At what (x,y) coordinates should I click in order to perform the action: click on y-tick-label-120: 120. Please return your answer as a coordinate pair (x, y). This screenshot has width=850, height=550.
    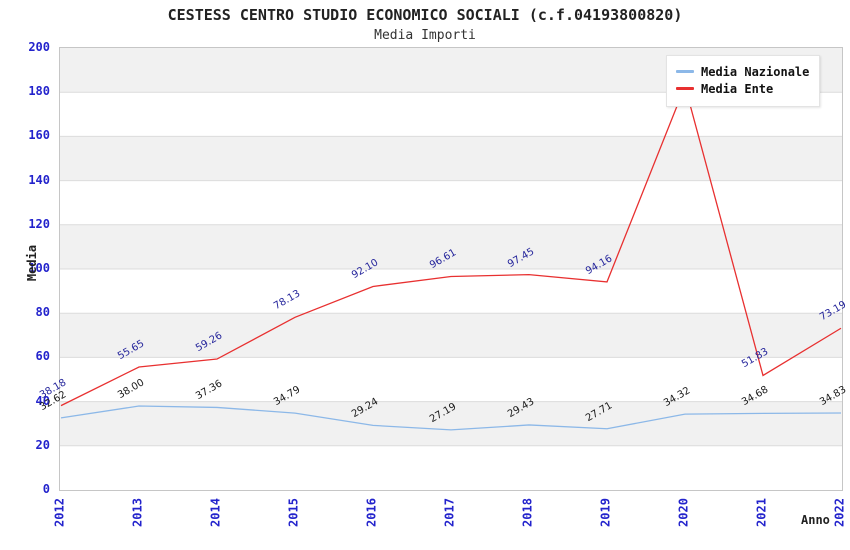
    Looking at the image, I should click on (39, 223).